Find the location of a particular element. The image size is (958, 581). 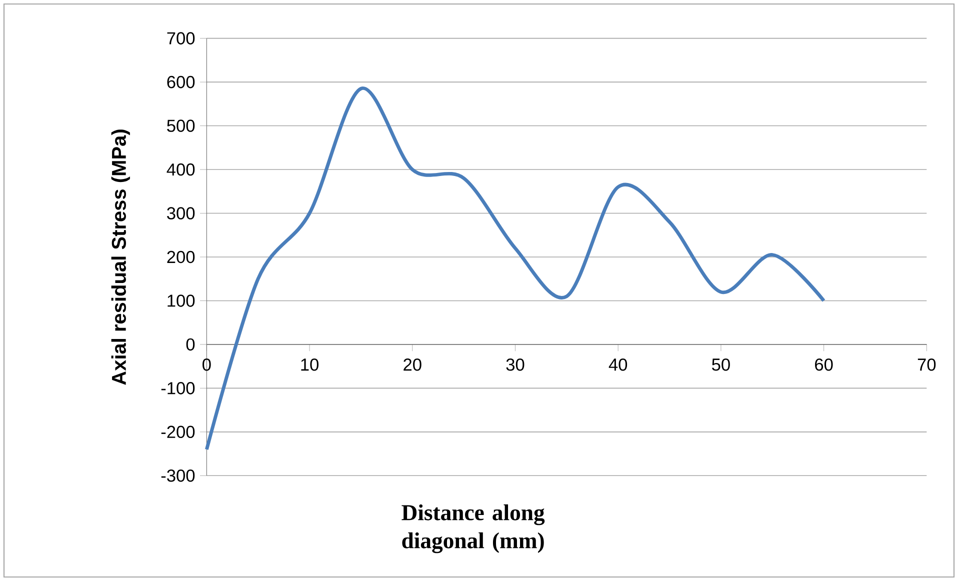

y-tick-label: 0 is located at coordinates (190, 344).